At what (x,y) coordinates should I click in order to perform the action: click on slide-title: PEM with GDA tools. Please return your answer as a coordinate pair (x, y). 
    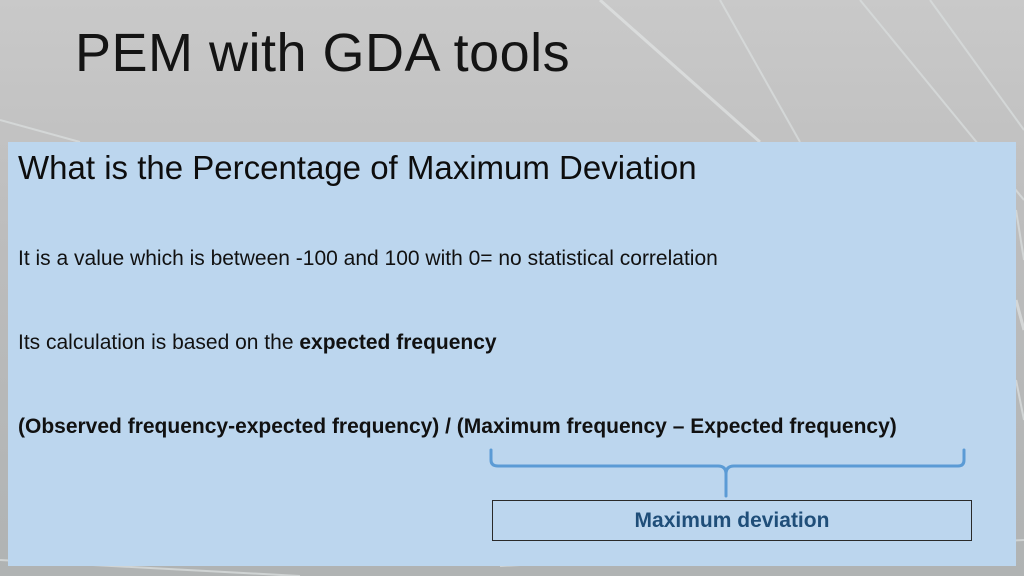
    Looking at the image, I should click on (323, 53).